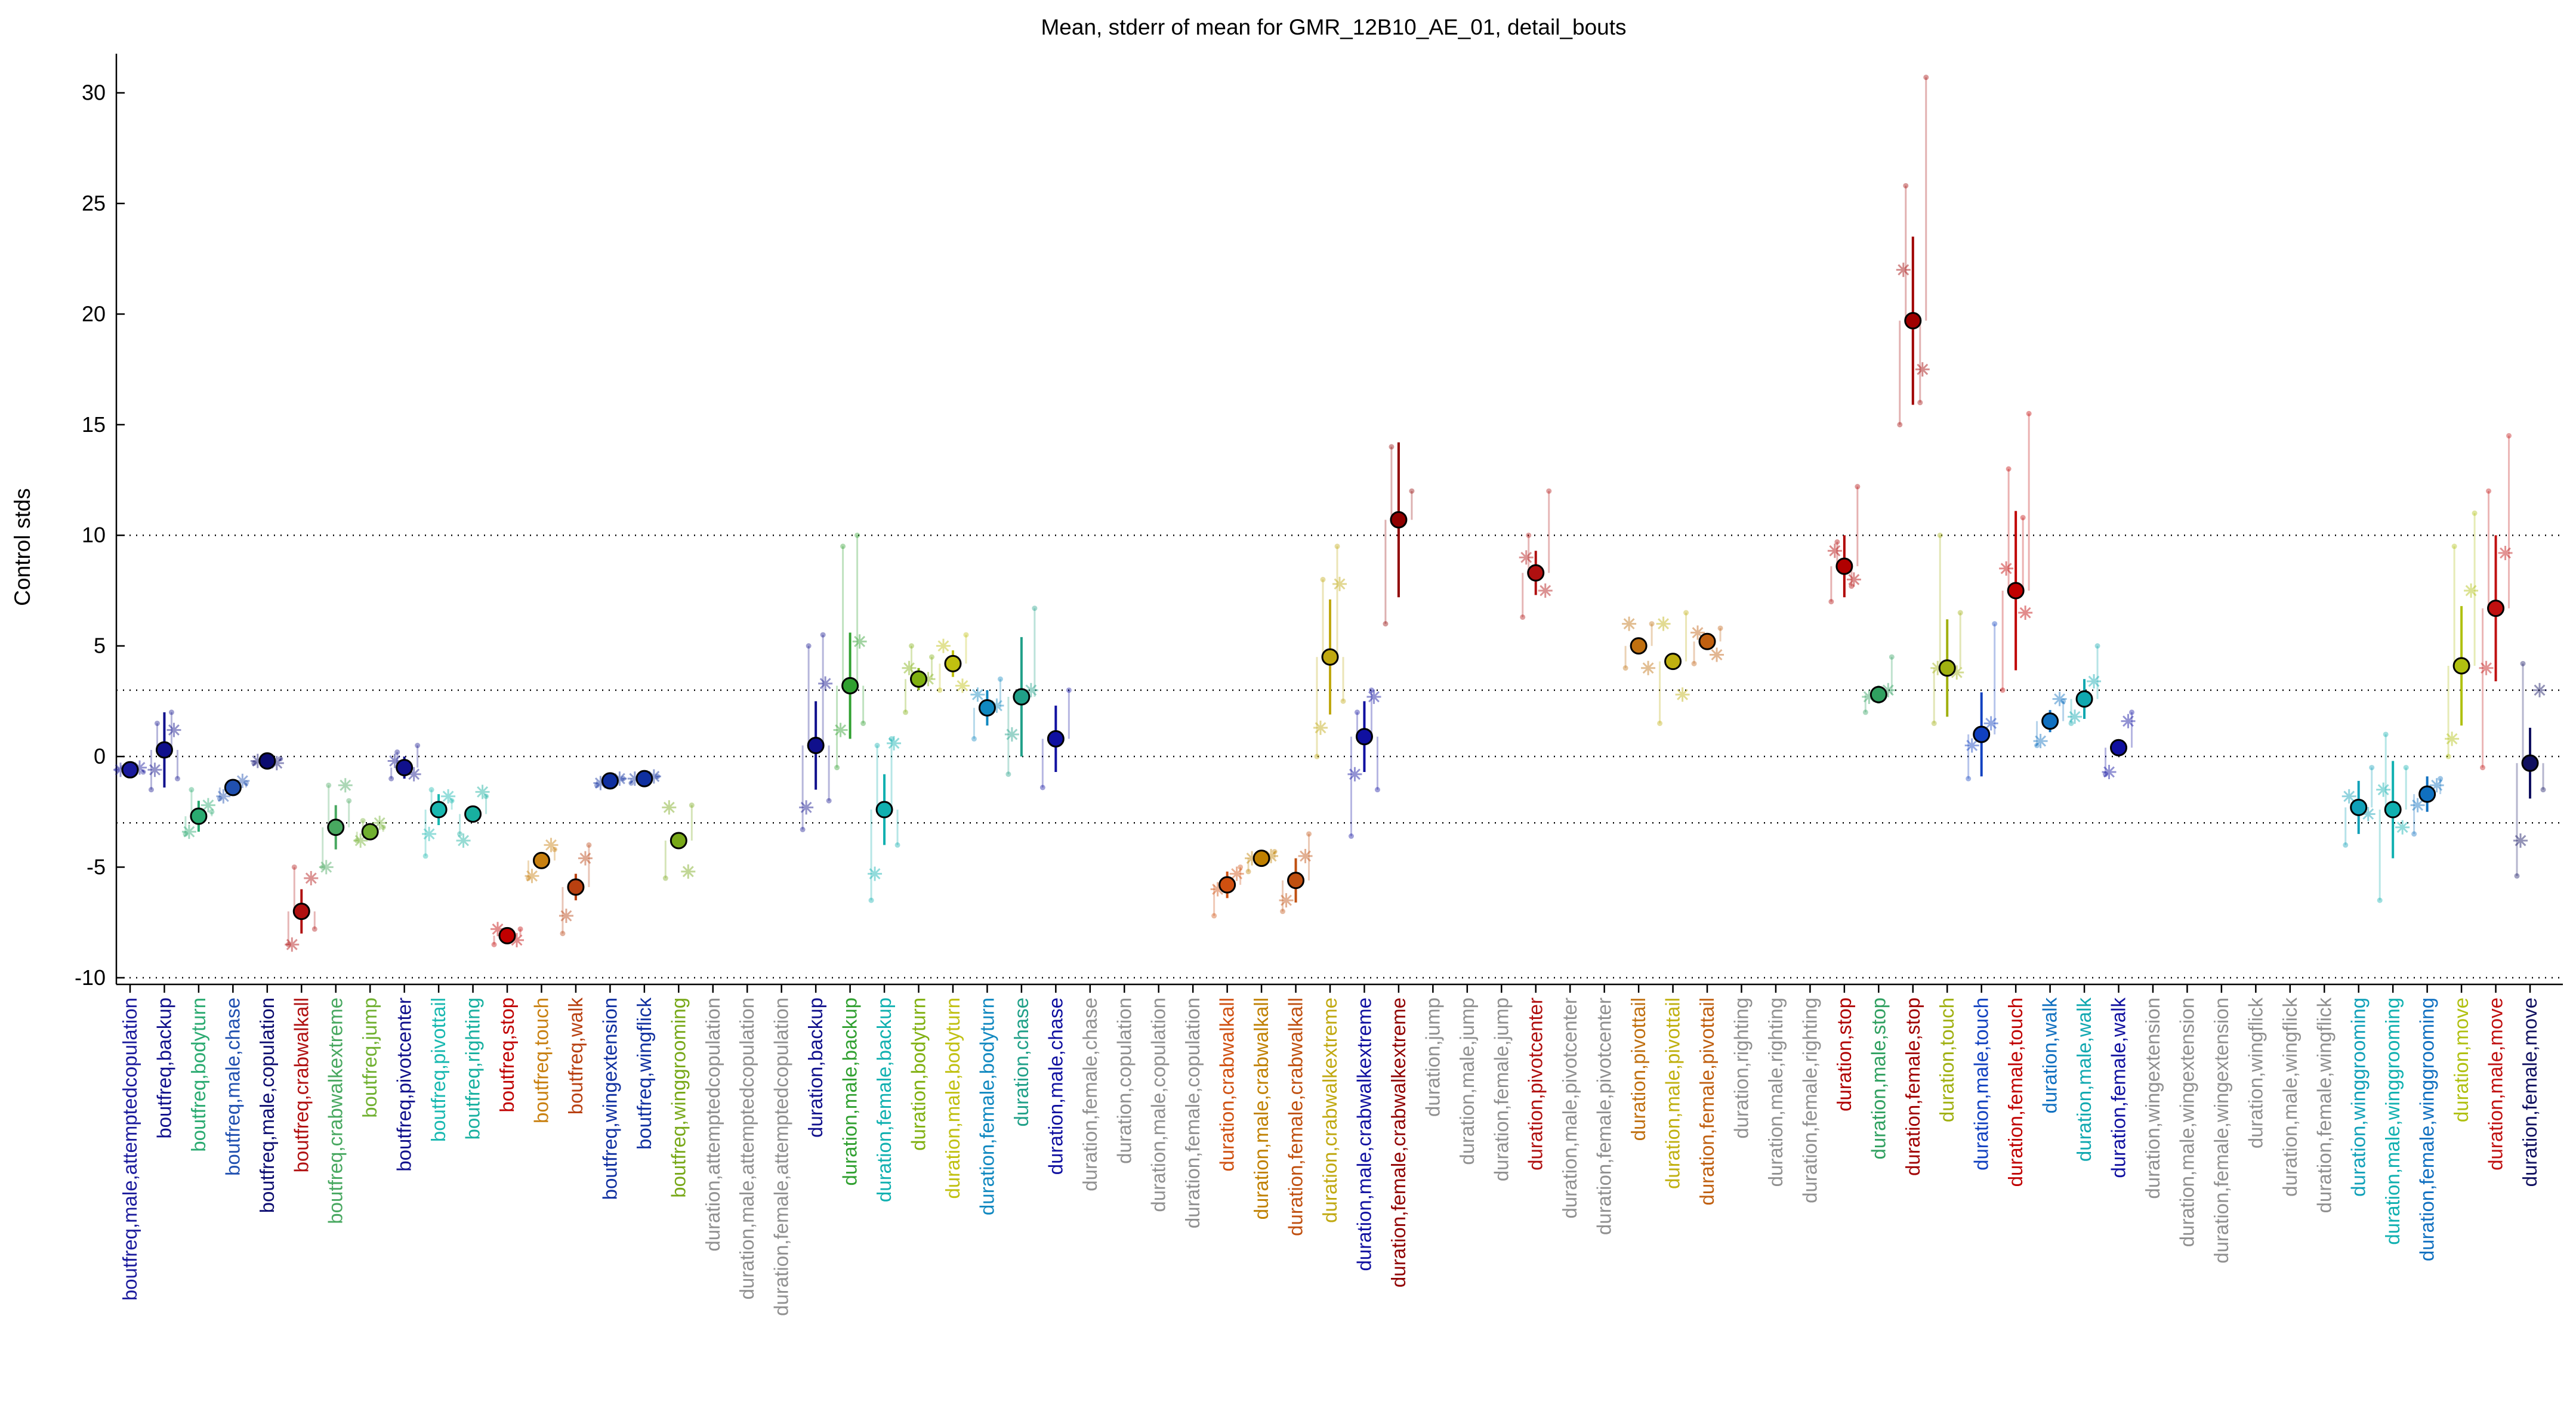 This screenshot has height=1402, width=2576. Describe the element at coordinates (2358, 1097) in the screenshot. I see `x-tick-label: duration,winggrooming` at that location.